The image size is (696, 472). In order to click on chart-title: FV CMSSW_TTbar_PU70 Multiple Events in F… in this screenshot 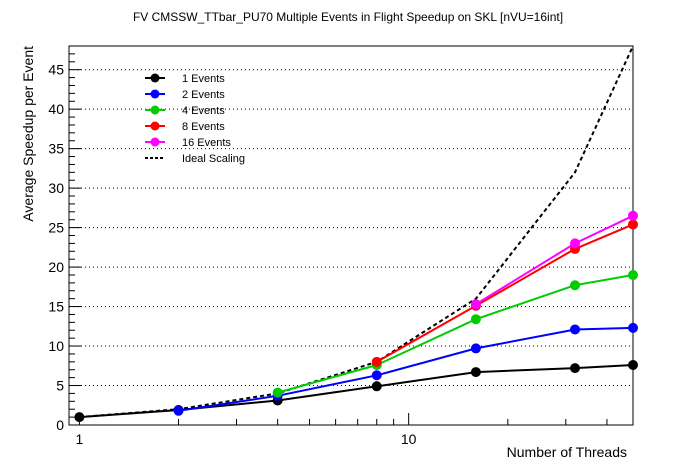, I will do `click(348, 17)`.